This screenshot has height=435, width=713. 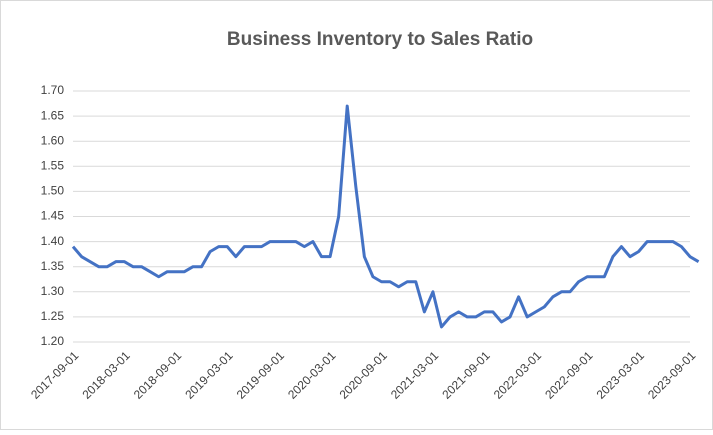 What do you see at coordinates (53, 291) in the screenshot?
I see `y-tick-label: 1.30` at bounding box center [53, 291].